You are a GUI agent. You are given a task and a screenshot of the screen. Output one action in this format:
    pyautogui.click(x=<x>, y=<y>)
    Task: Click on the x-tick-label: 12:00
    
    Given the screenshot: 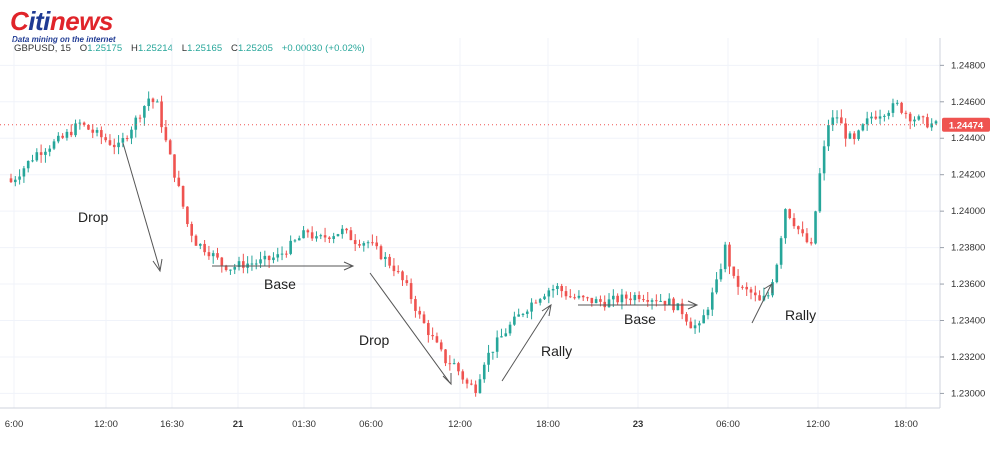 What is the action you would take?
    pyautogui.click(x=106, y=424)
    